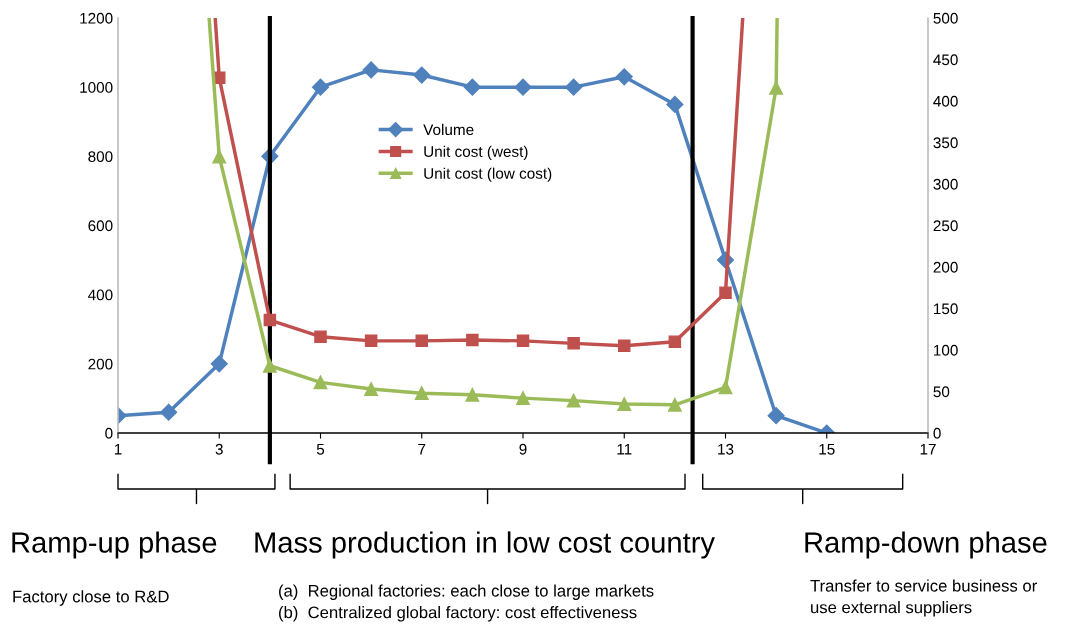 The height and width of the screenshot is (640, 1083). I want to click on x-tick-label: 13, so click(726, 449).